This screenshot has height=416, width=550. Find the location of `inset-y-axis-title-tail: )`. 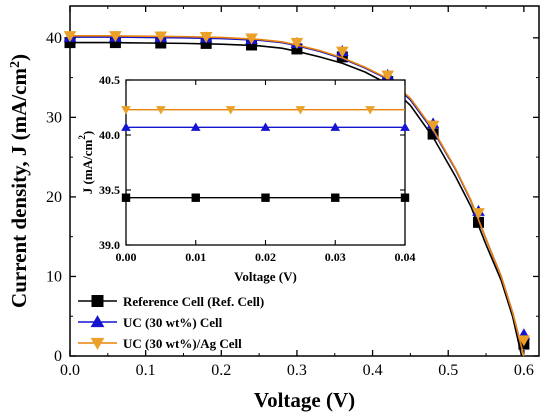

inset-y-axis-title-tail: ) is located at coordinates (87, 133).